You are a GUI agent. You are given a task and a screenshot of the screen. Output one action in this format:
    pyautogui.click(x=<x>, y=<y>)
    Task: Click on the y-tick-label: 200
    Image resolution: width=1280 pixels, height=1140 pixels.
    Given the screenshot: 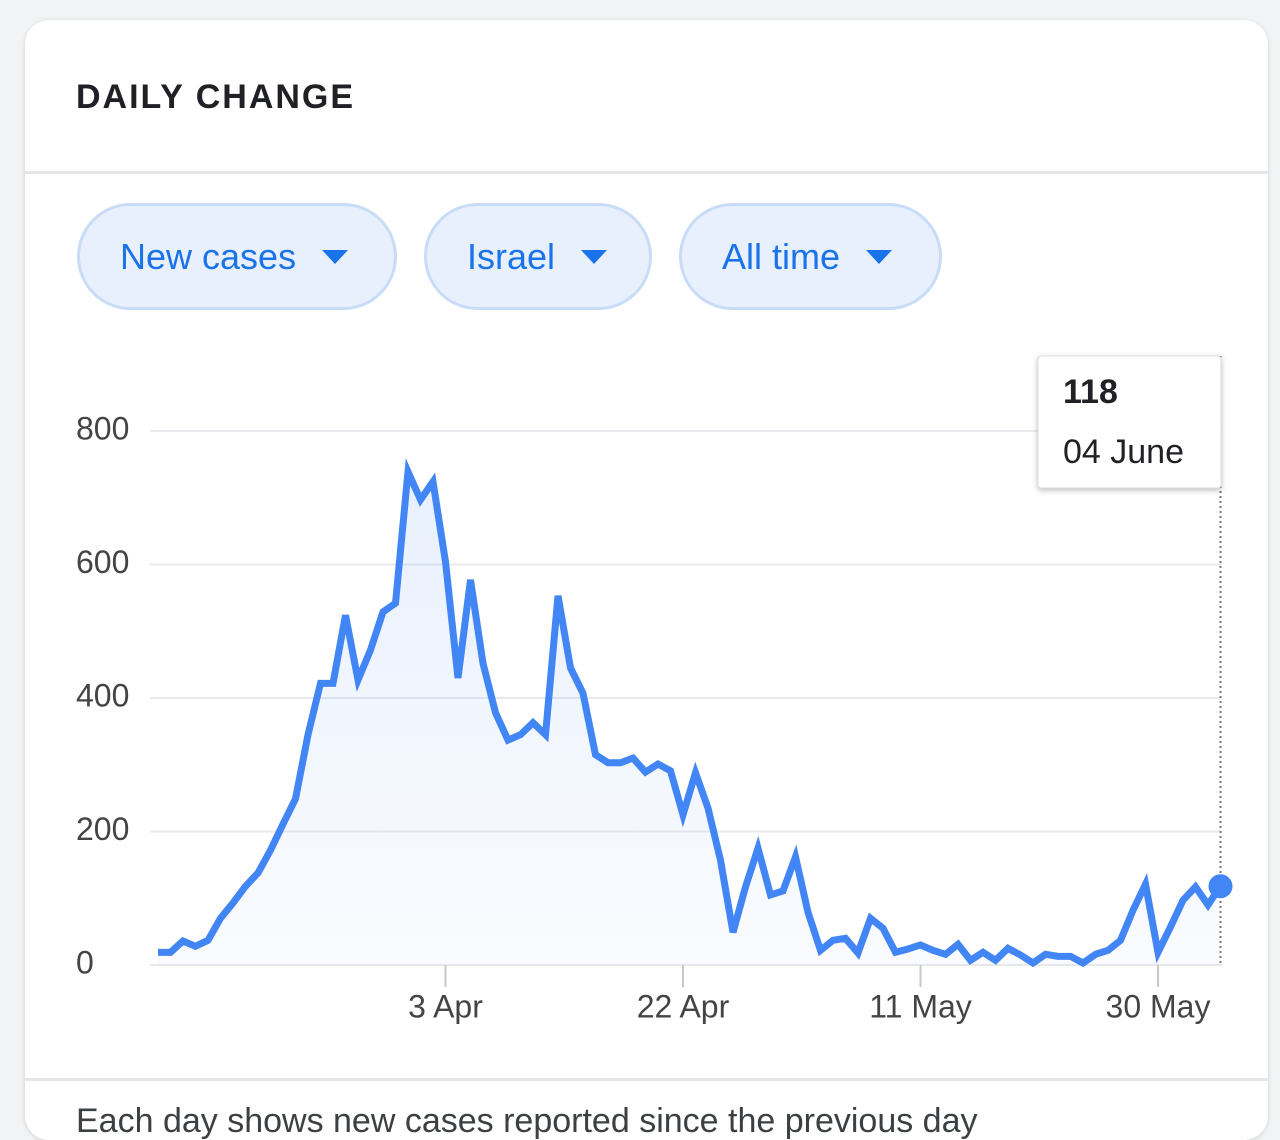 What is the action you would take?
    pyautogui.click(x=102, y=829)
    